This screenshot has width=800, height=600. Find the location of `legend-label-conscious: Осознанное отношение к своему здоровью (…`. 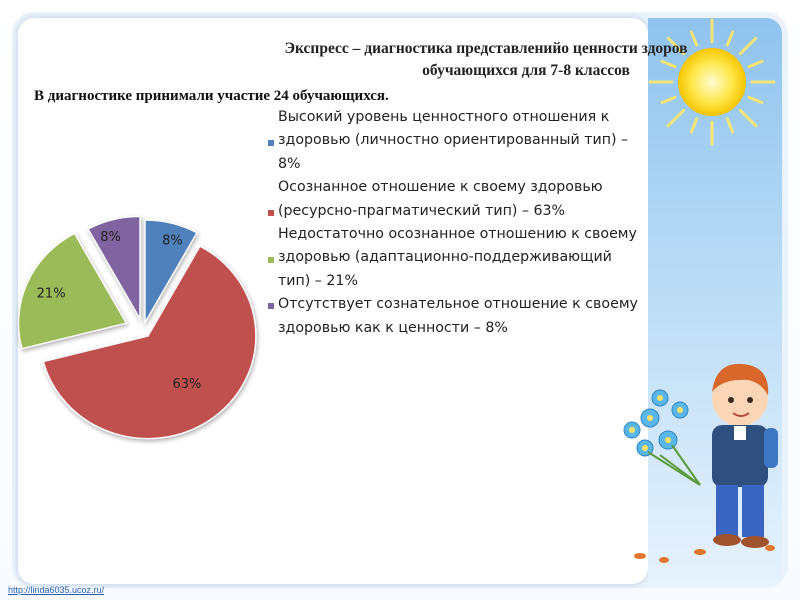

legend-label-conscious: Осознанное отношение к своему здоровью (… is located at coordinates (440, 199).